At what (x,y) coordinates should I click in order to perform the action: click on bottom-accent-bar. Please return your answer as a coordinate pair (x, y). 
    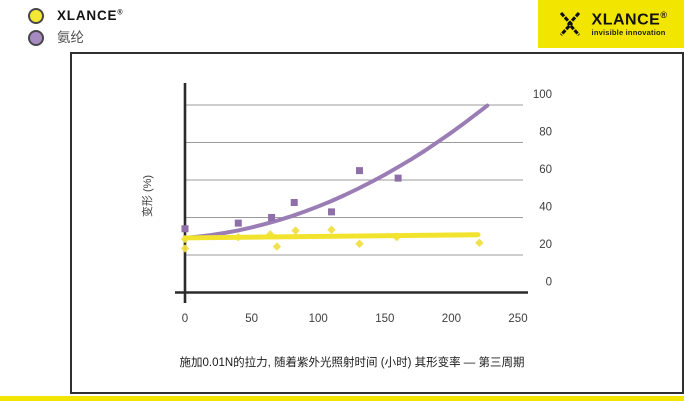
    Looking at the image, I should click on (342, 398).